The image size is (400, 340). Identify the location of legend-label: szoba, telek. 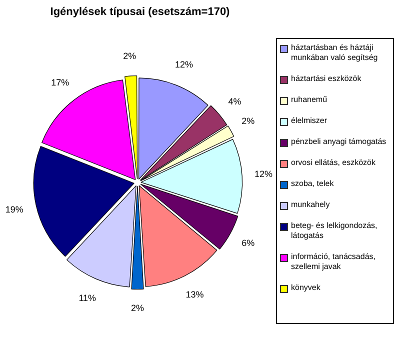
(312, 184).